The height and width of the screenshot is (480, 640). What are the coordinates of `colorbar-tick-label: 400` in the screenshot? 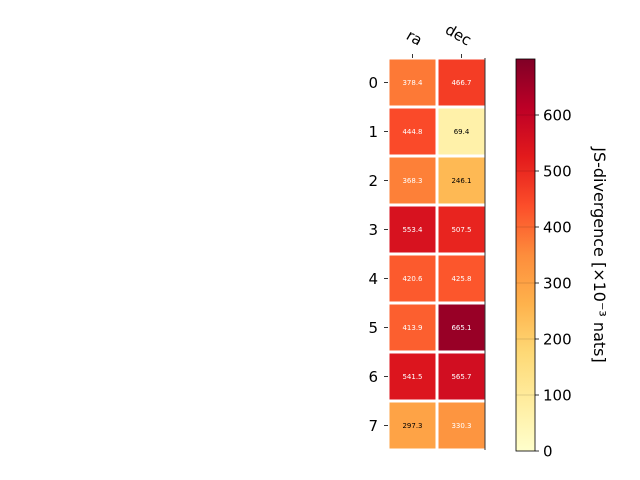 It's located at (557, 228).